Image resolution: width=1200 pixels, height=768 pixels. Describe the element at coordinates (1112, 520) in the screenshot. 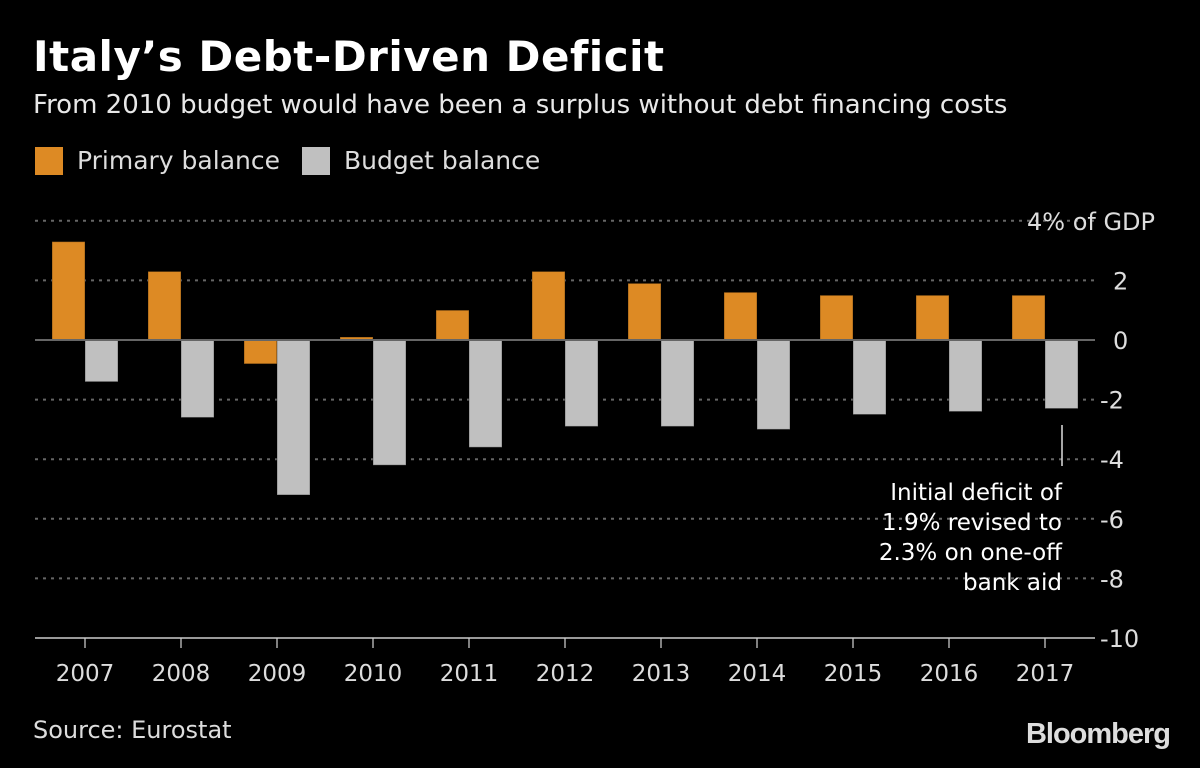

I see `y-tick-label: -6` at that location.